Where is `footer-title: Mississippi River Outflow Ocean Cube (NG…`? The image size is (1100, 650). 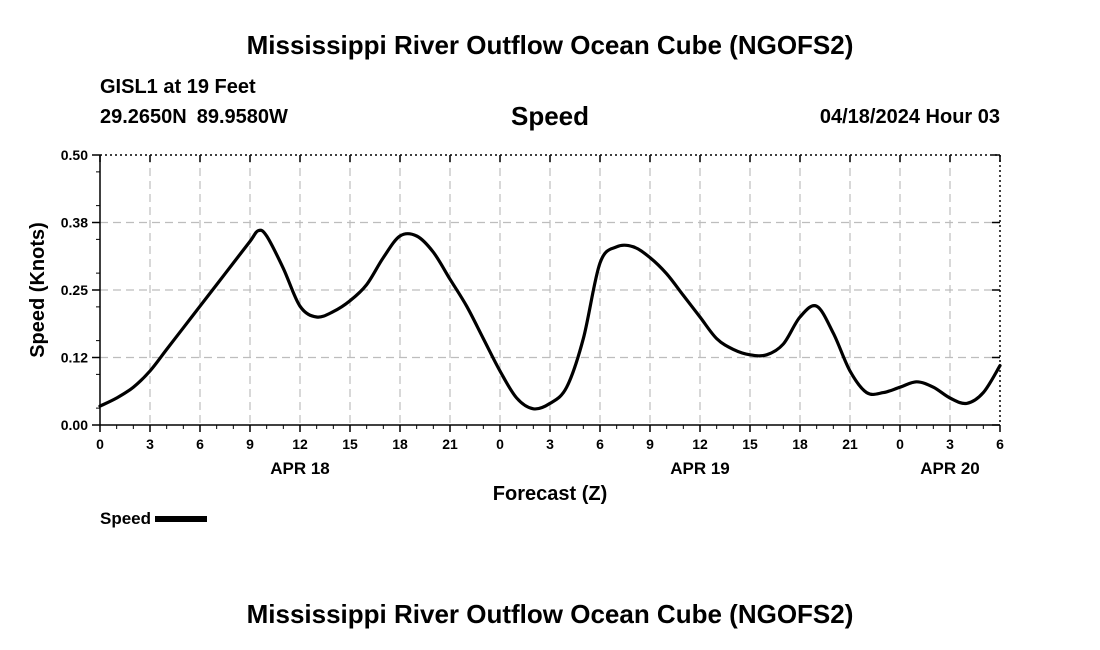 footer-title: Mississippi River Outflow Ocean Cube (NG… is located at coordinates (550, 614).